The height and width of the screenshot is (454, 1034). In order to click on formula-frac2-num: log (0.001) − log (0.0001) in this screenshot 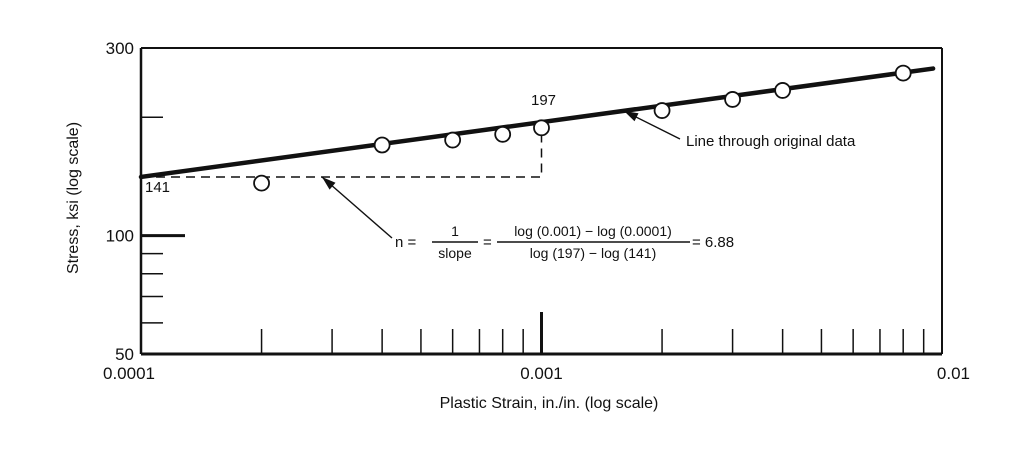, I will do `click(593, 231)`.